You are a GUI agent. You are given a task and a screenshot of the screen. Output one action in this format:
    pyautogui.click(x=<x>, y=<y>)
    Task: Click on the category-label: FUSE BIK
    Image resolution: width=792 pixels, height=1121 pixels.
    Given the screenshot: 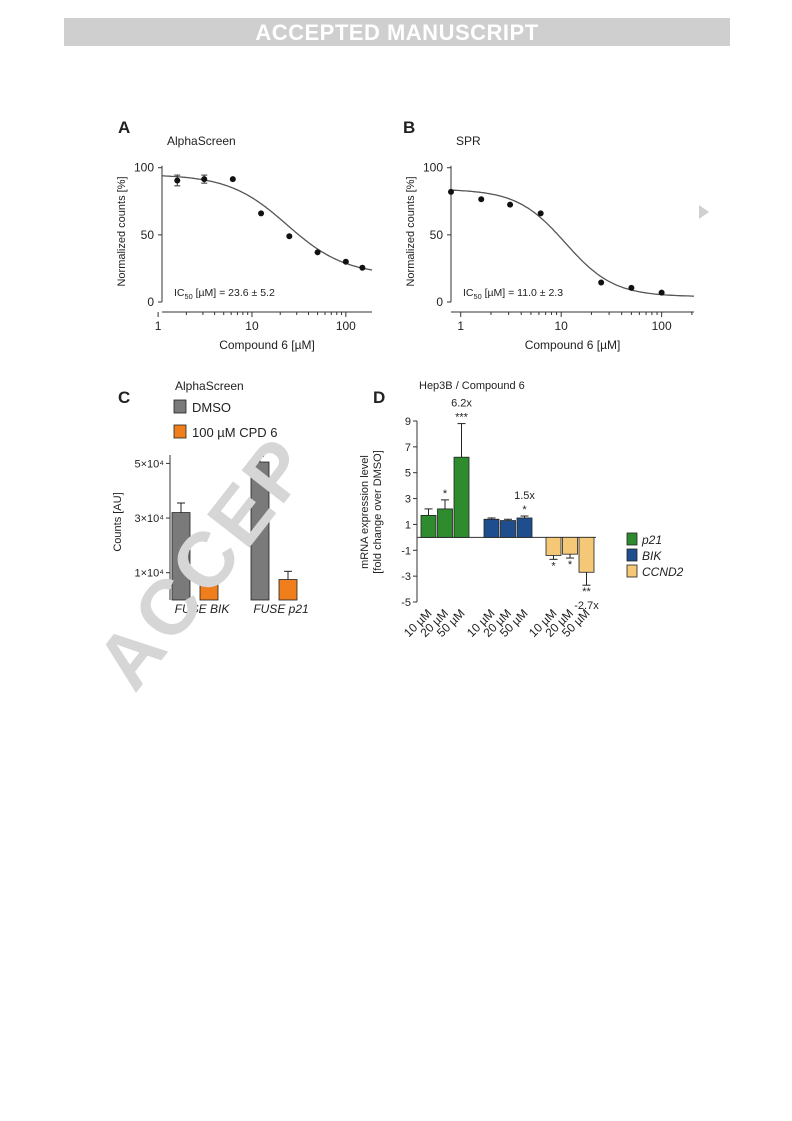 What is the action you would take?
    pyautogui.click(x=203, y=609)
    